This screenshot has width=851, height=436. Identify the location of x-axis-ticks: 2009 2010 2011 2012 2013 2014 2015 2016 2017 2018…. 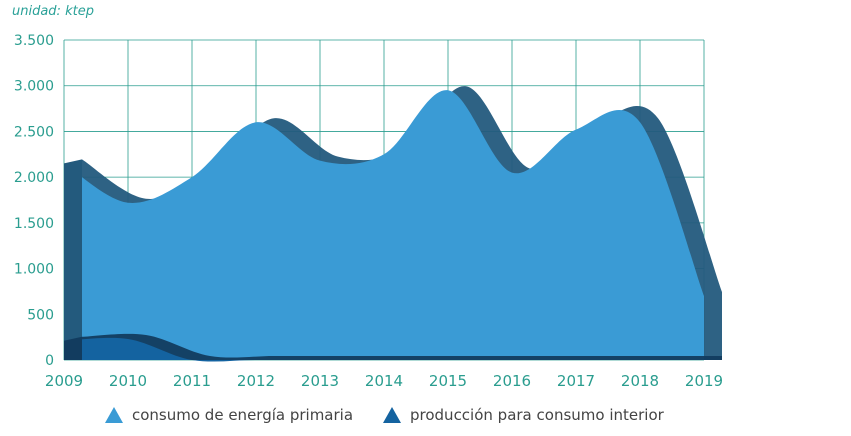
(384, 381).